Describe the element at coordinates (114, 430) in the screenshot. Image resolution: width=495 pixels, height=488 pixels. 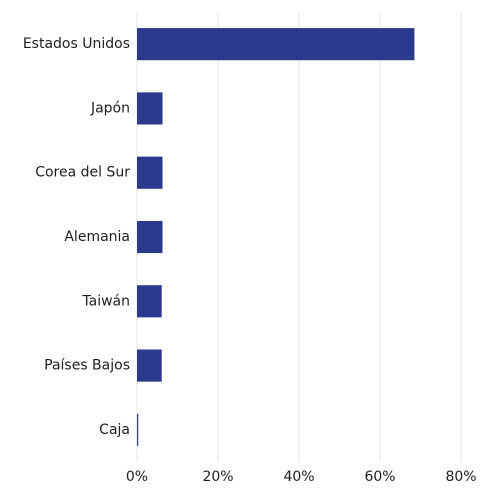
I see `category-label: Caja` at that location.